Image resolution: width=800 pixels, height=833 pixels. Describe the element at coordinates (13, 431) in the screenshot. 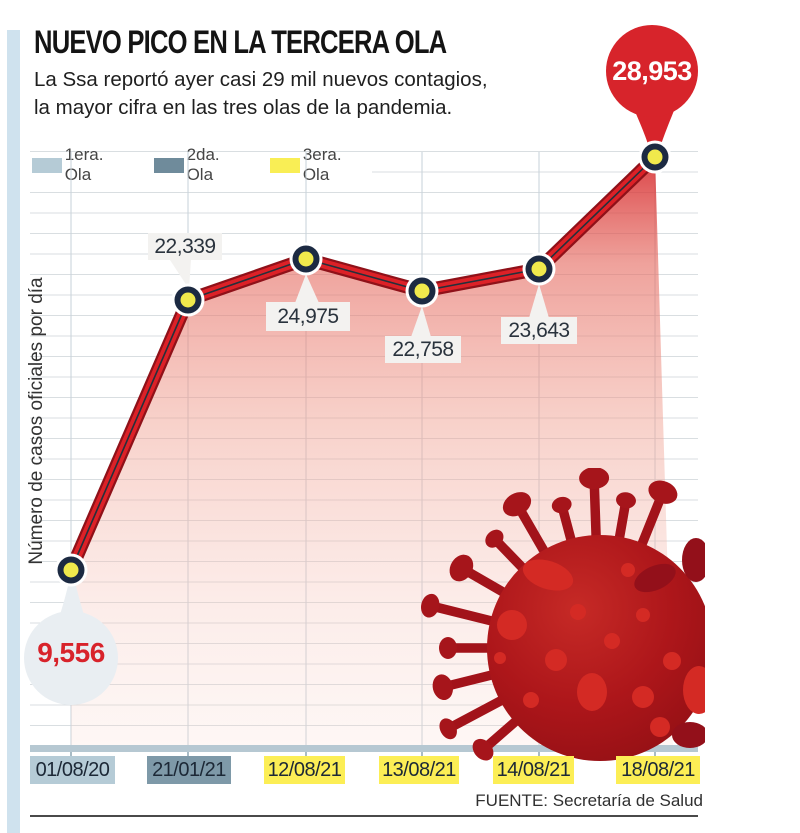

I see `left-accent-bar` at that location.